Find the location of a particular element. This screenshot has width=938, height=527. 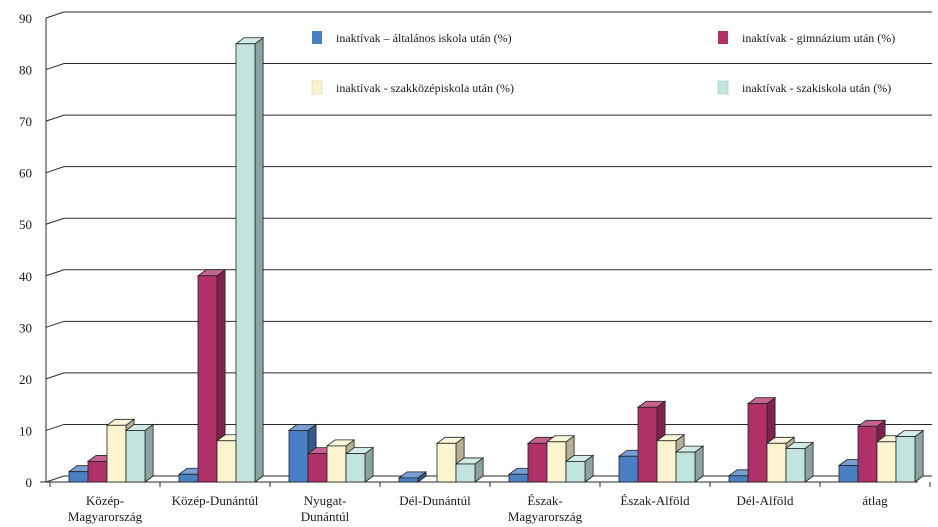

category-label: Dél-Alföld is located at coordinates (765, 500).